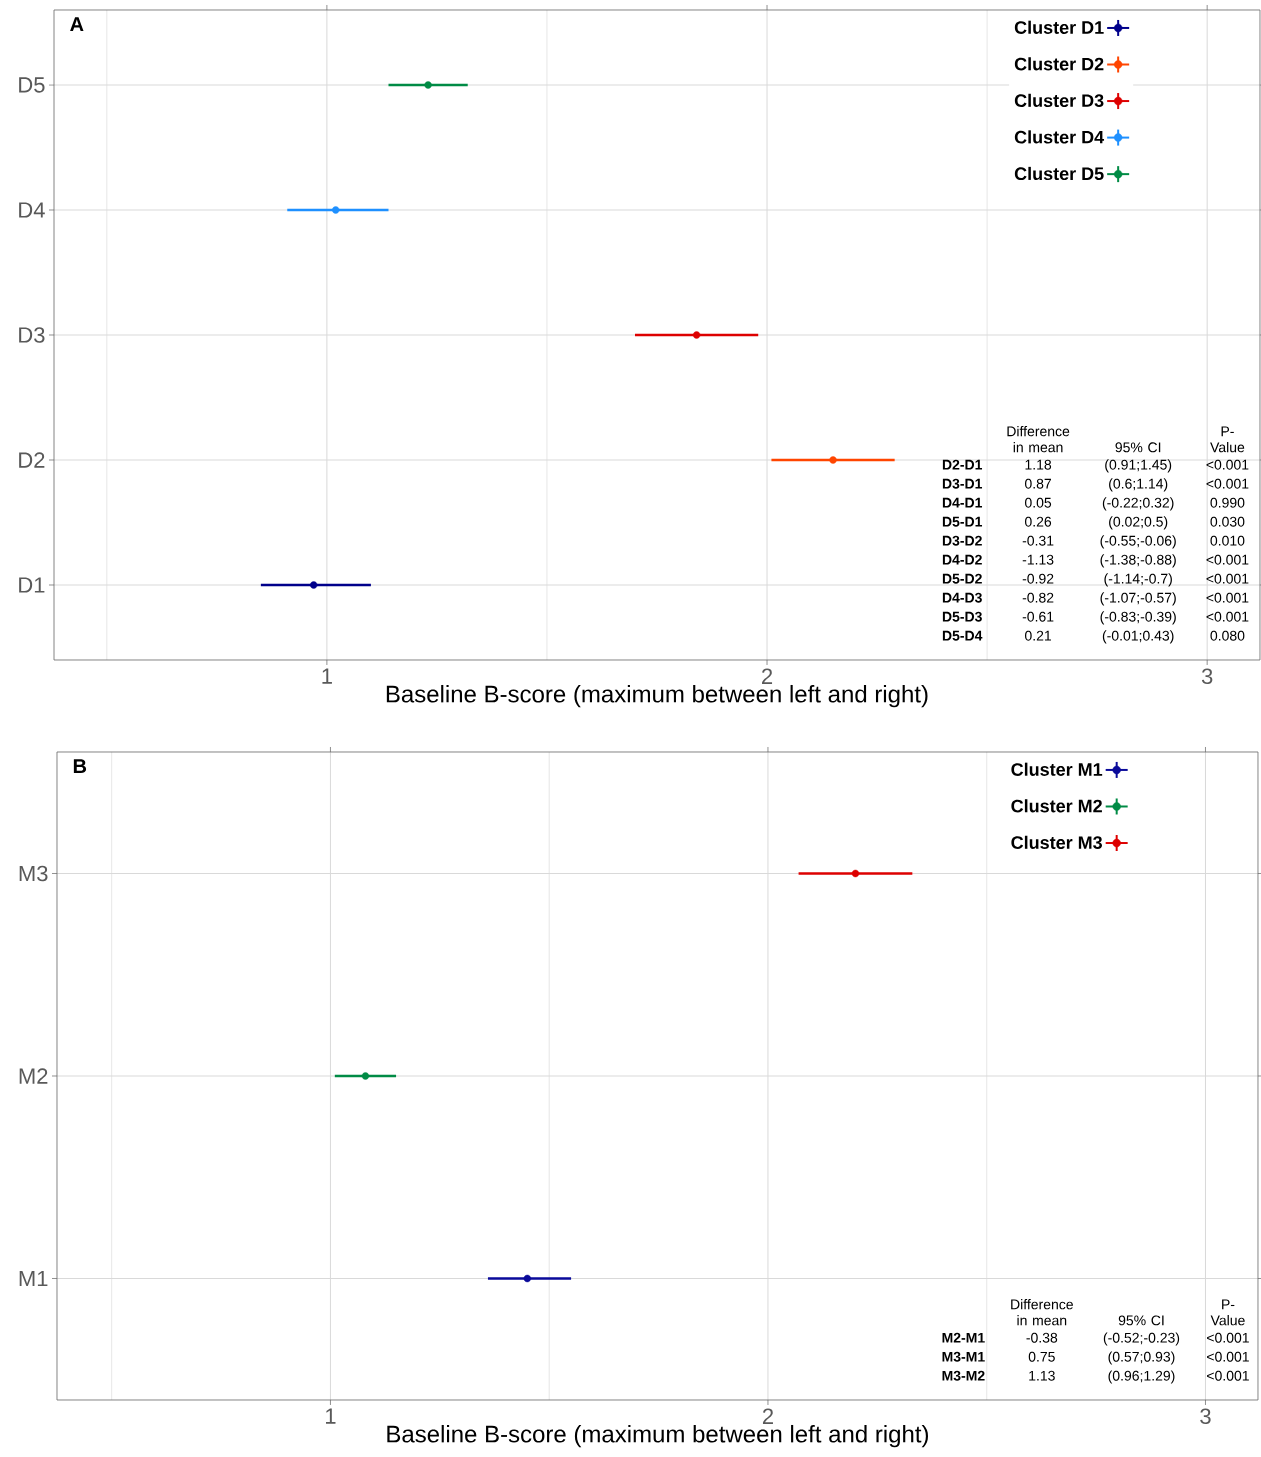 Image resolution: width=1261 pixels, height=1457 pixels. Describe the element at coordinates (1138, 580) in the screenshot. I see `annotation: (-1.14;-0.7)` at that location.